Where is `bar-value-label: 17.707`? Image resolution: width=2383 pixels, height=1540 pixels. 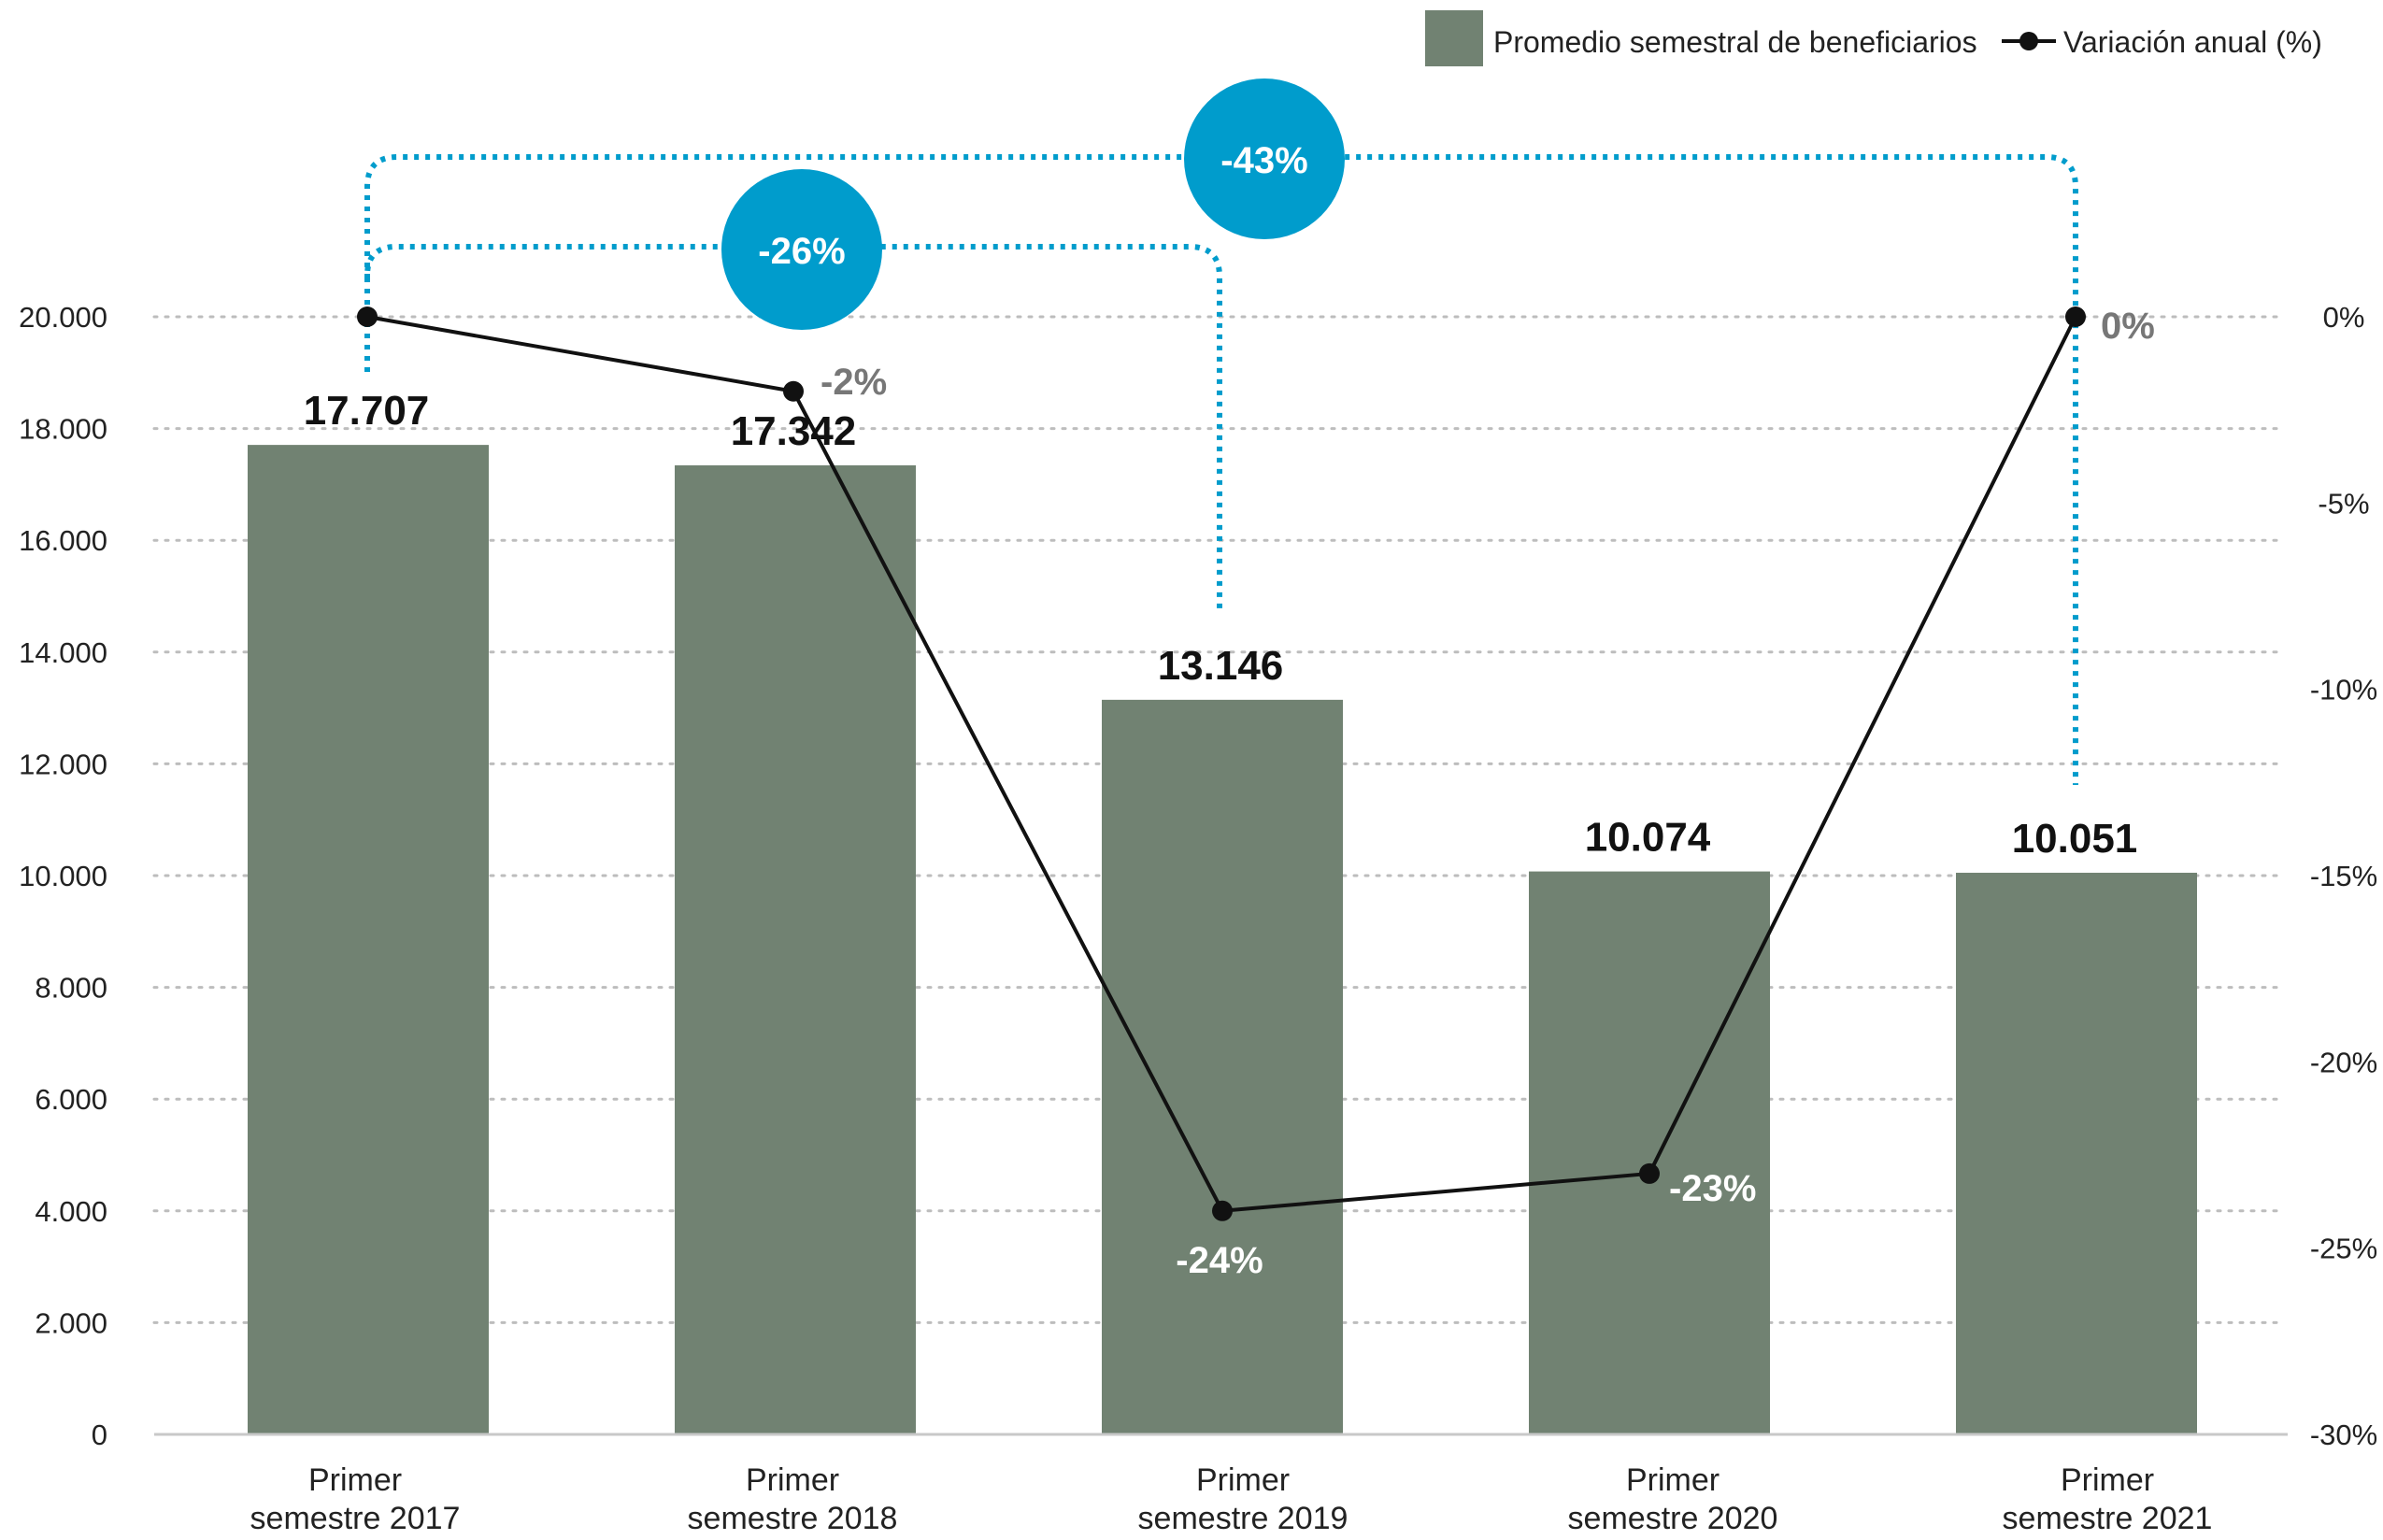 bar-value-label: 17.707 is located at coordinates (367, 411).